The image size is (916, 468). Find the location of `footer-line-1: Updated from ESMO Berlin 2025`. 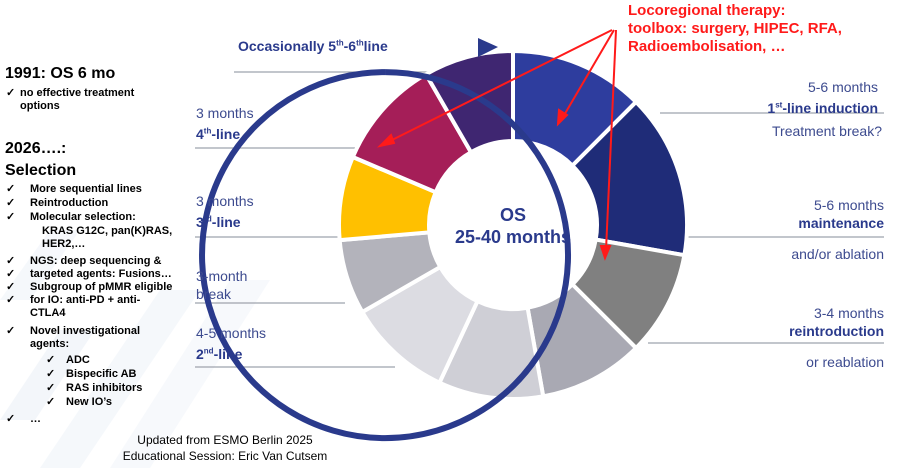

footer-line-1: Updated from ESMO Berlin 2025 is located at coordinates (225, 440).